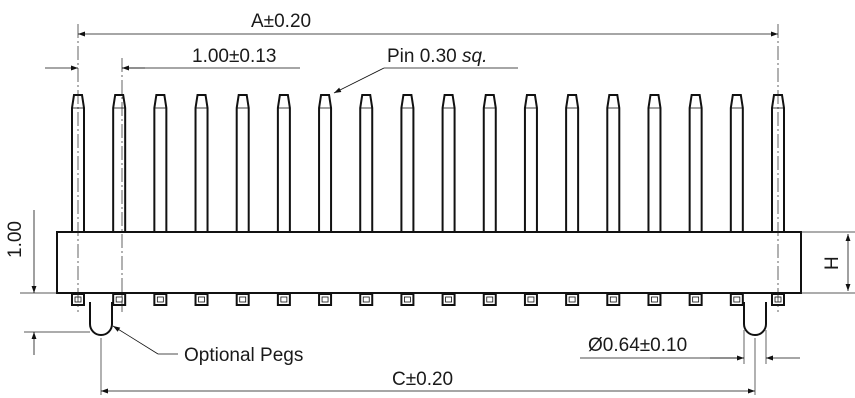  What do you see at coordinates (429, 262) in the screenshot?
I see `header-body` at bounding box center [429, 262].